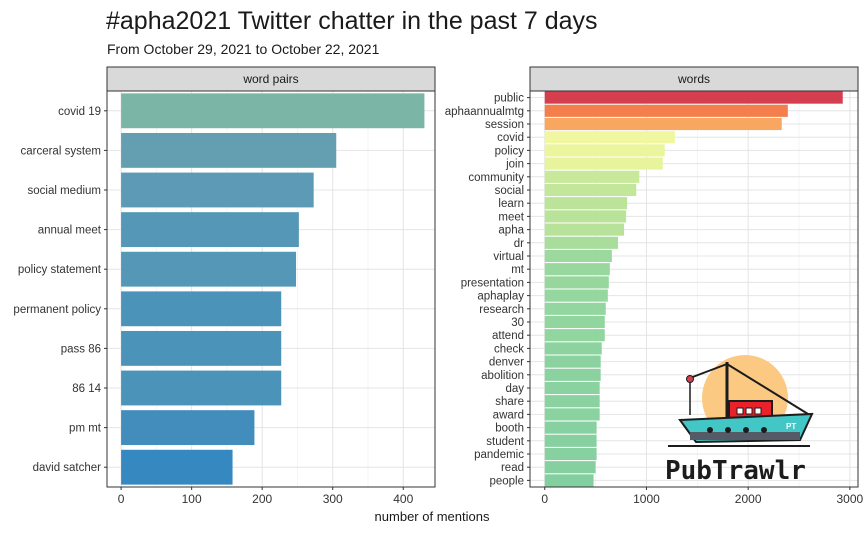 Image resolution: width=864 pixels, height=533 pixels. I want to click on category-label: award, so click(508, 415).